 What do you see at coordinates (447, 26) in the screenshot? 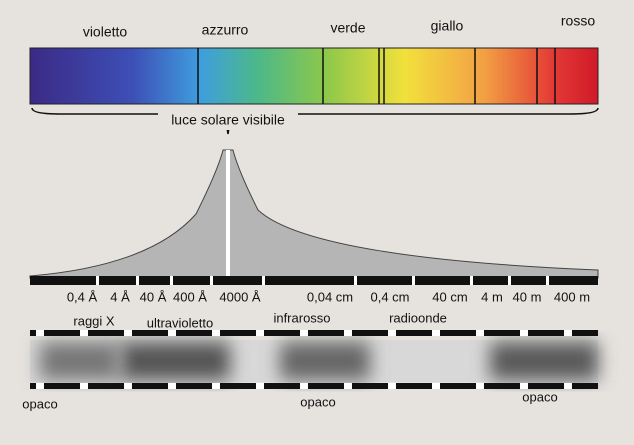
I see `color-label: giallo` at bounding box center [447, 26].